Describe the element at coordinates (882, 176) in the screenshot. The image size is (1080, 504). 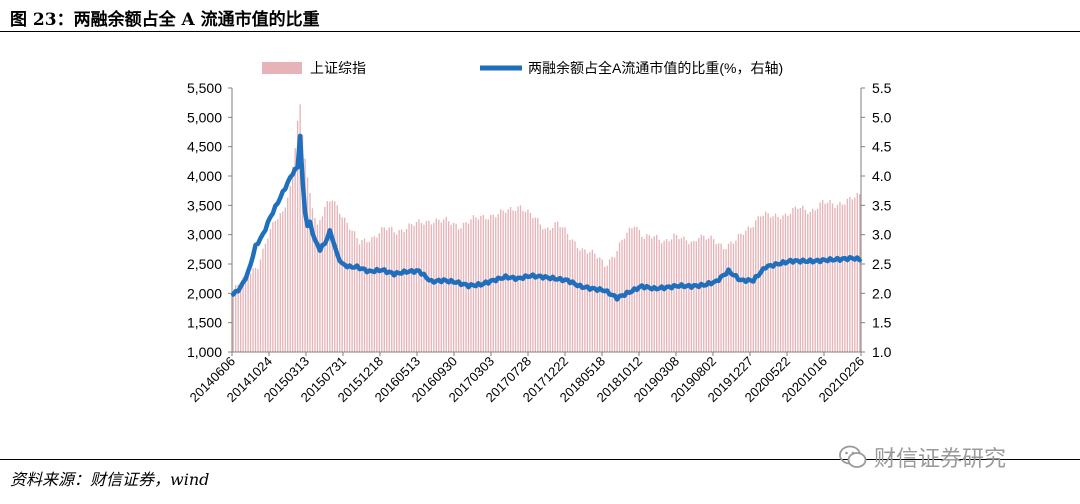
I see `right-tick-label-6: 4.0` at that location.